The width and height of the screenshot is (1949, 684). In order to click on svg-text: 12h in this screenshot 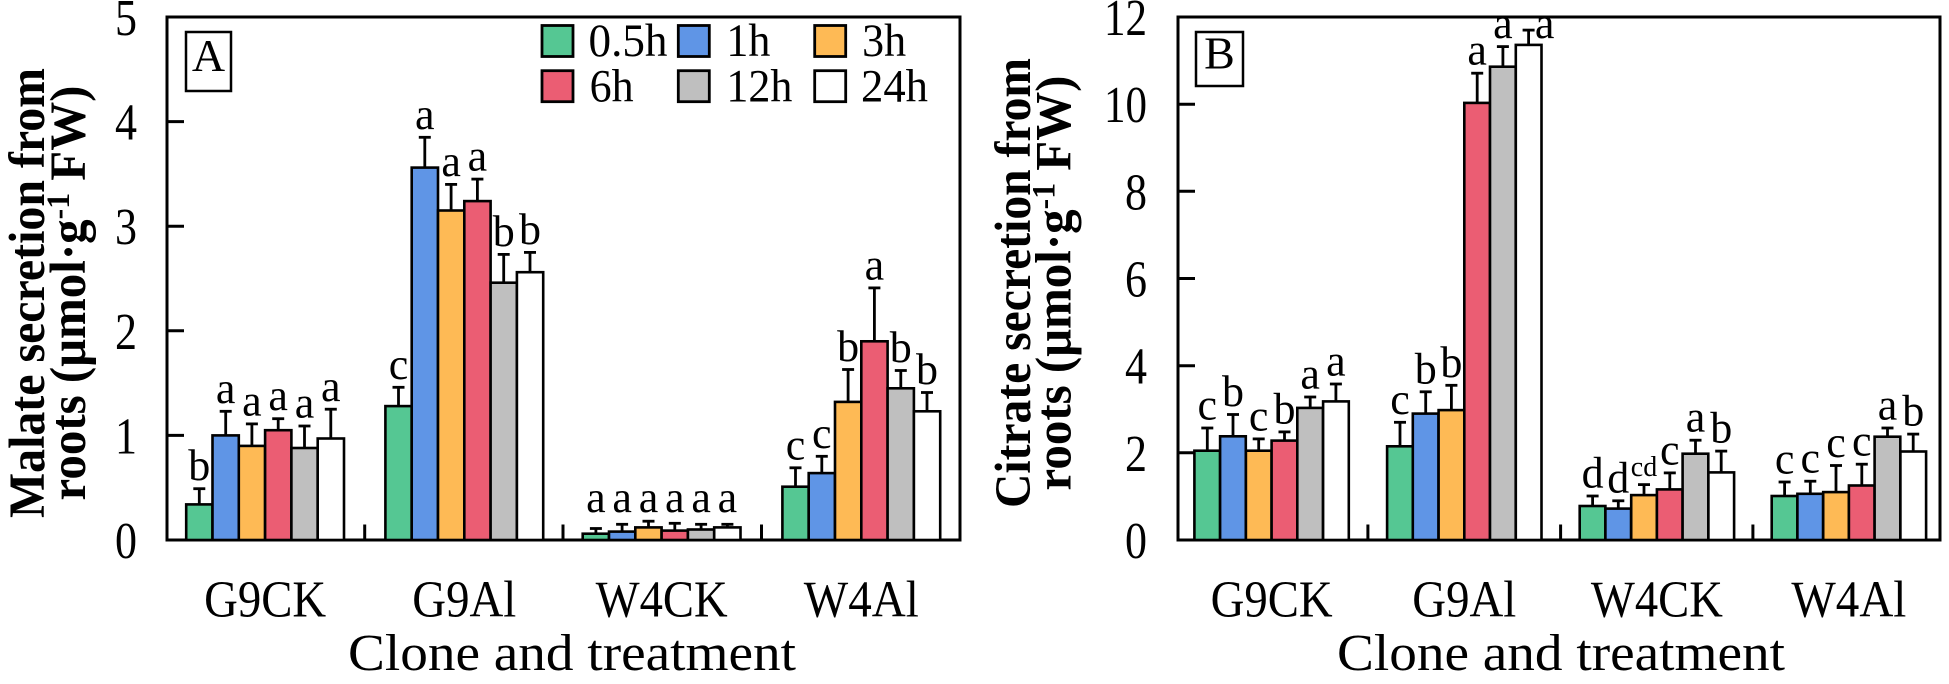, I will do `click(759, 86)`.